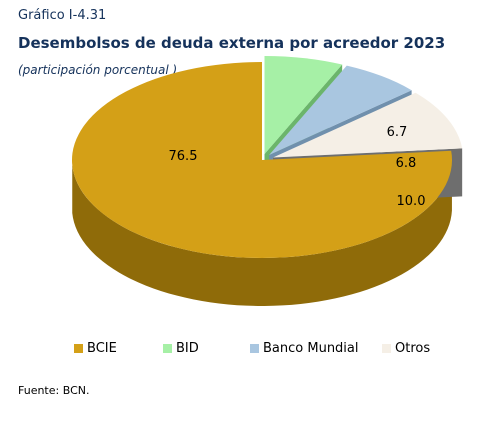 The width and height of the screenshot is (487, 423). Describe the element at coordinates (311, 348) in the screenshot. I see `legend-label-banco-mundial: Banco Mundial` at that location.